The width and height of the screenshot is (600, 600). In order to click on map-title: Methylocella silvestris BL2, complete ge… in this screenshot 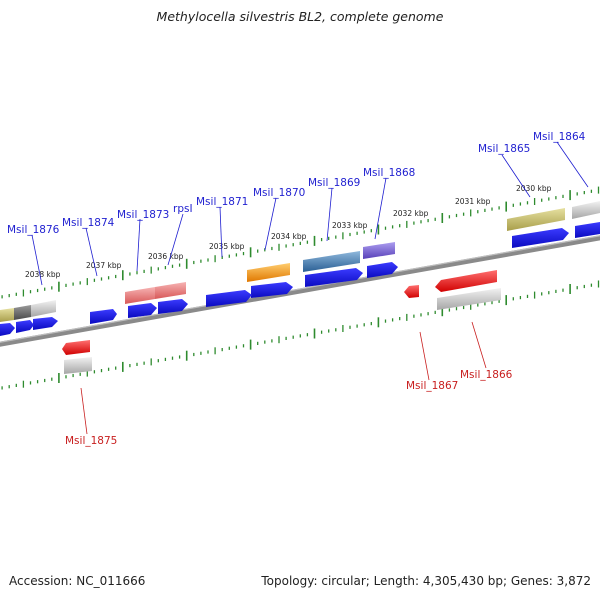, I will do `click(300, 16)`.